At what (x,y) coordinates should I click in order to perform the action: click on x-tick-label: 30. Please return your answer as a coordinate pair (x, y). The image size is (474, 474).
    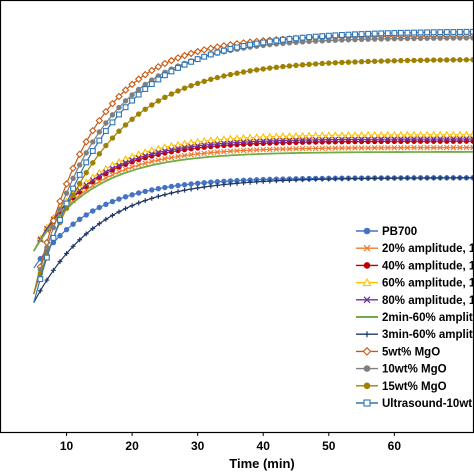
    Looking at the image, I should click on (198, 446).